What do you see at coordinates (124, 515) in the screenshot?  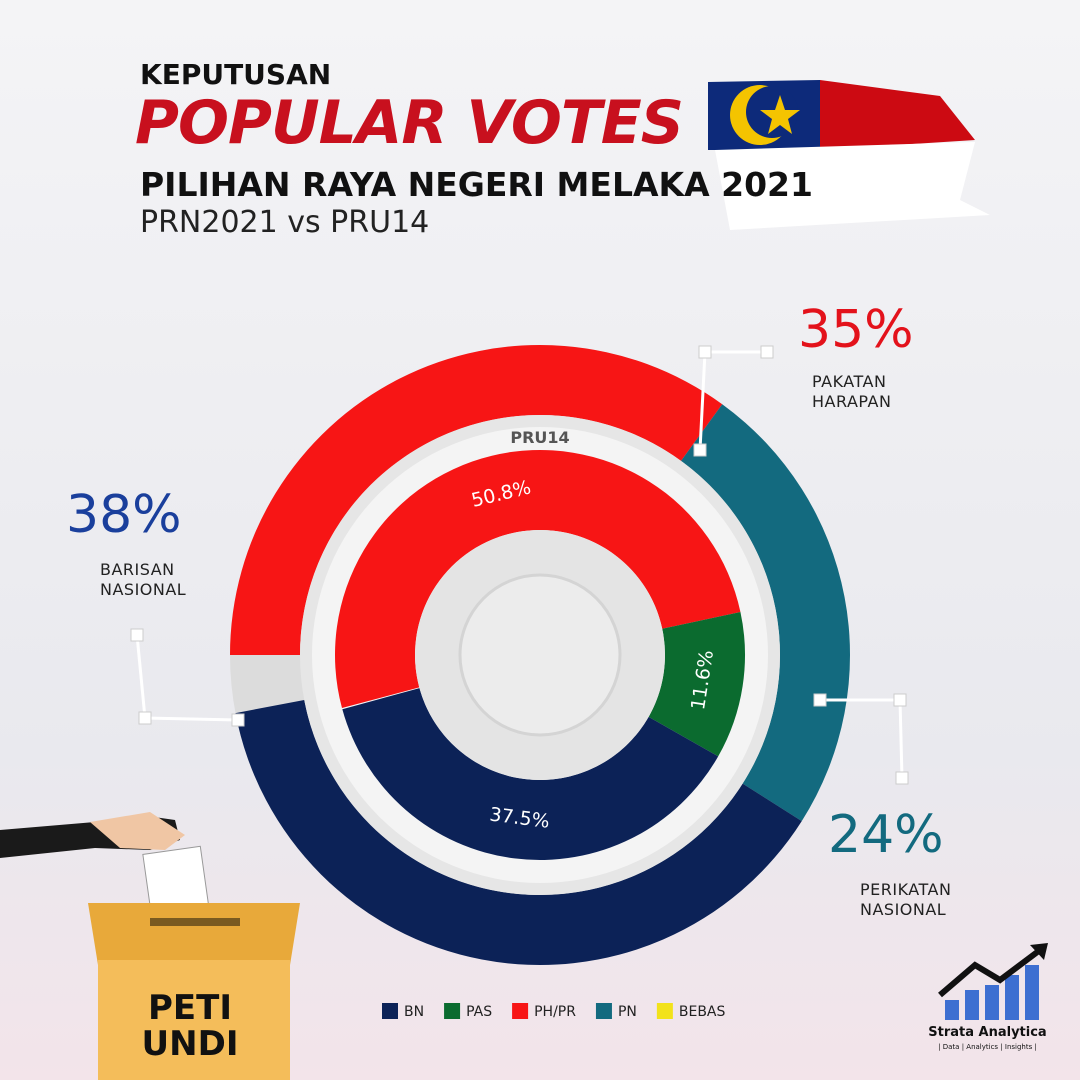 I see `outer-value-label: 38%` at bounding box center [124, 515].